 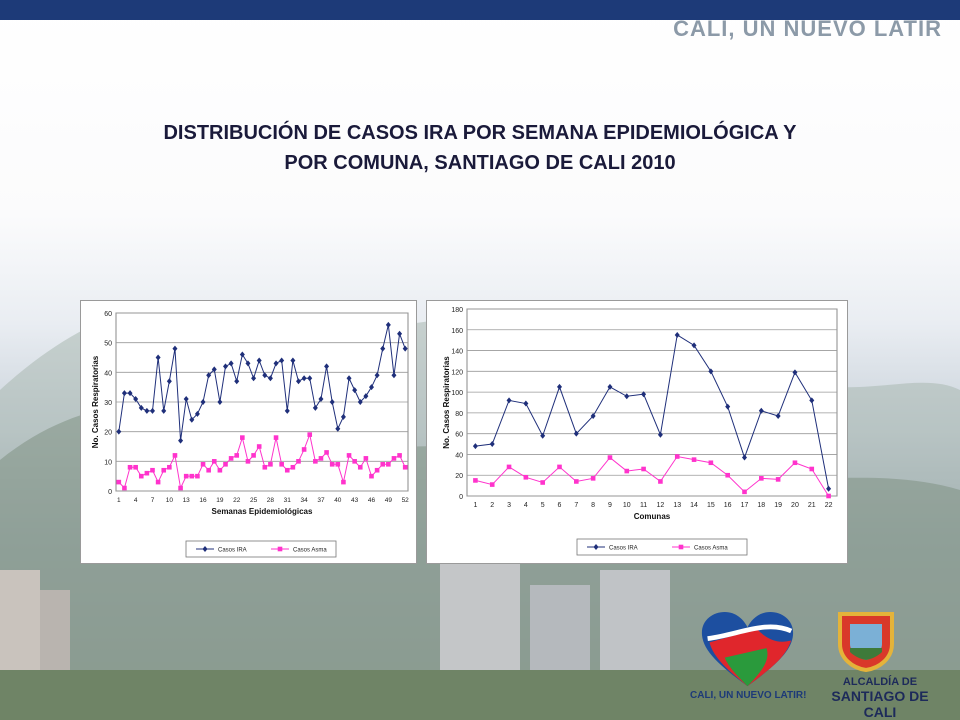 I want to click on comunas-ytick-label: 180, so click(x=457, y=310).